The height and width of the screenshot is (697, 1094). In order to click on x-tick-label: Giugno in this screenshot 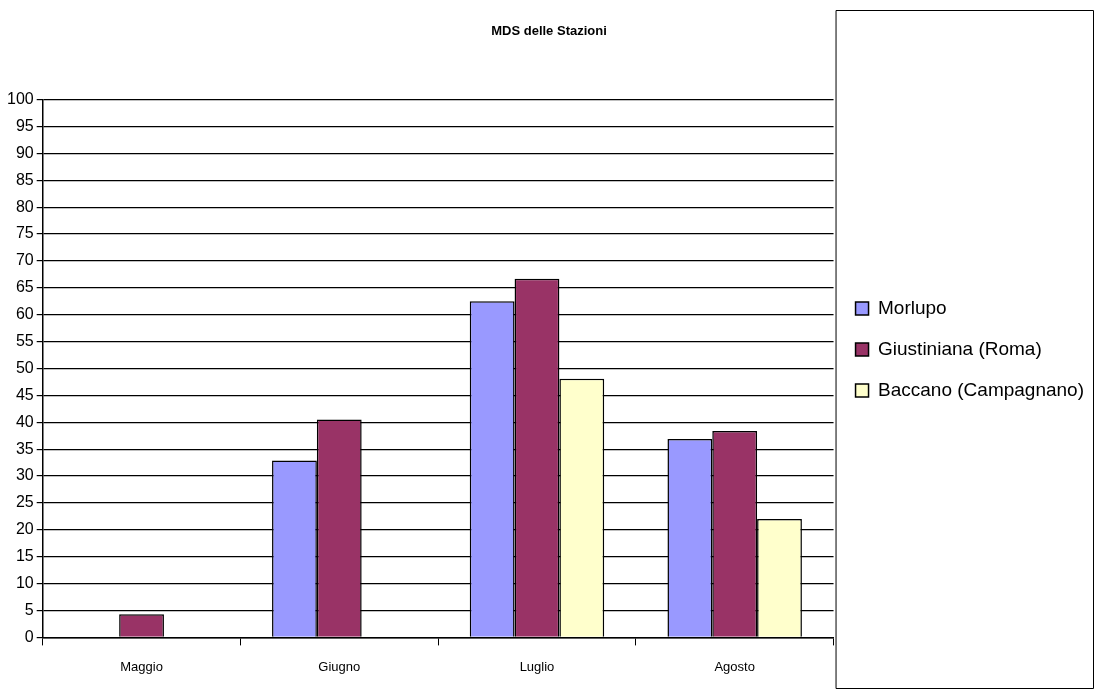, I will do `click(339, 666)`.